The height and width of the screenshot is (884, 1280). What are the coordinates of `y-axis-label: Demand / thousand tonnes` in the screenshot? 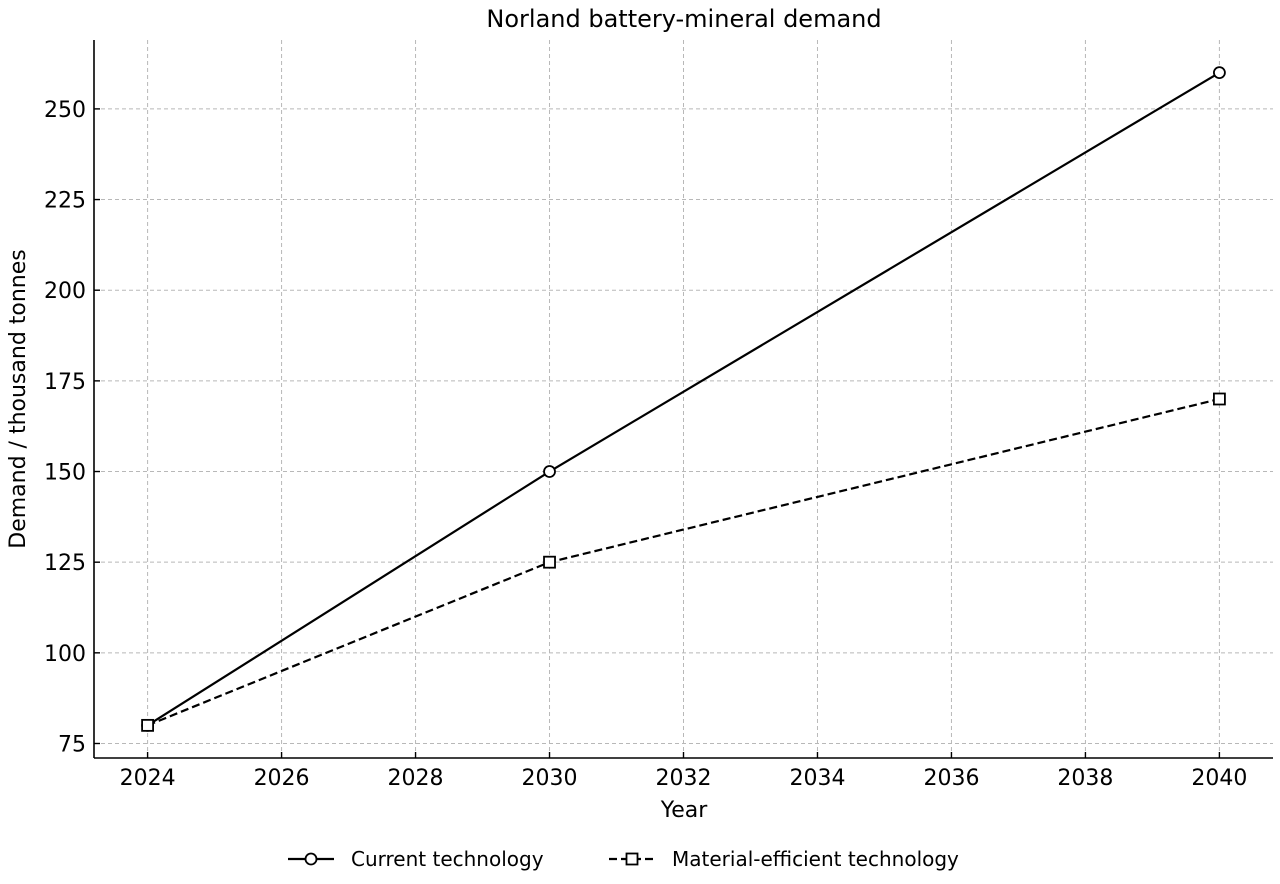 It's located at (18, 398).